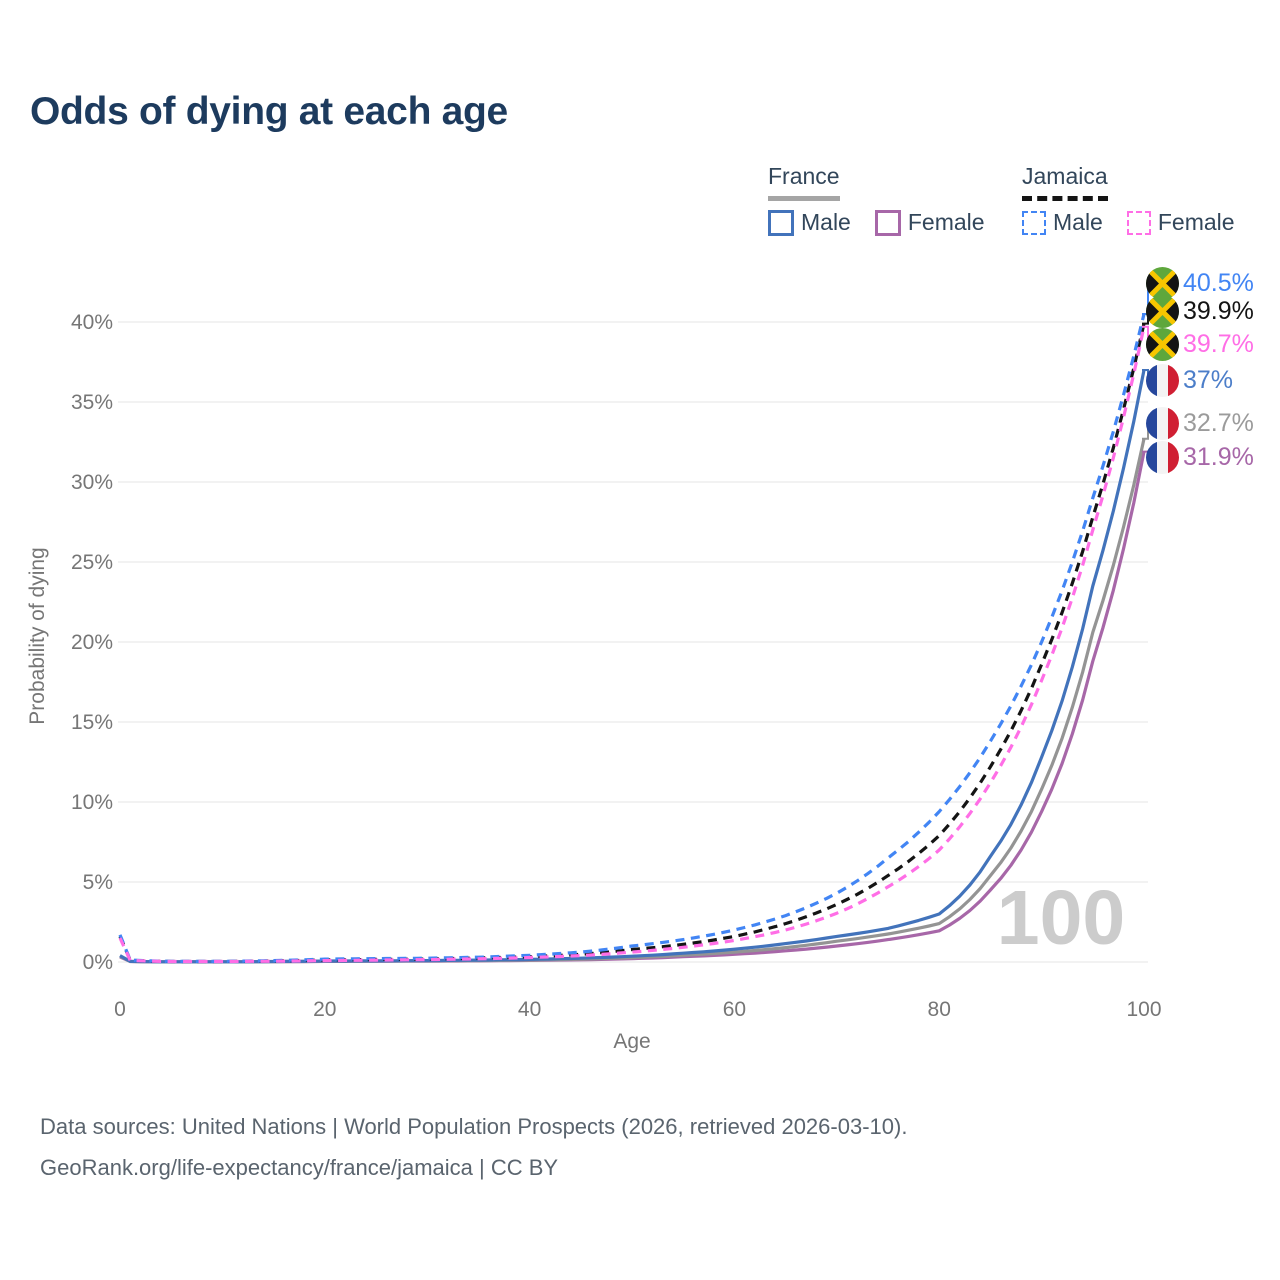  I want to click on x-tick-20: 20, so click(324, 1009).